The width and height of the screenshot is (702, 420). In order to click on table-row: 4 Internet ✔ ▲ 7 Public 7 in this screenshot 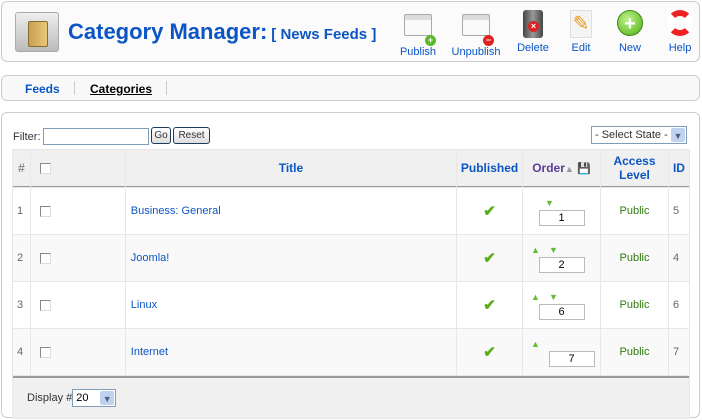, I will do `click(351, 352)`.